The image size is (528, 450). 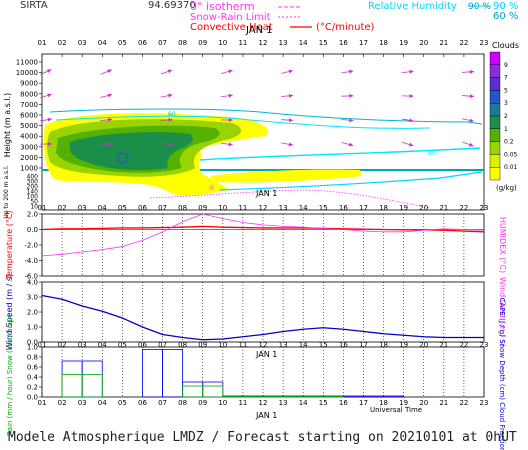 What do you see at coordinates (343, 403) in the screenshot?
I see `x-tick-label-bottom: 16` at bounding box center [343, 403].